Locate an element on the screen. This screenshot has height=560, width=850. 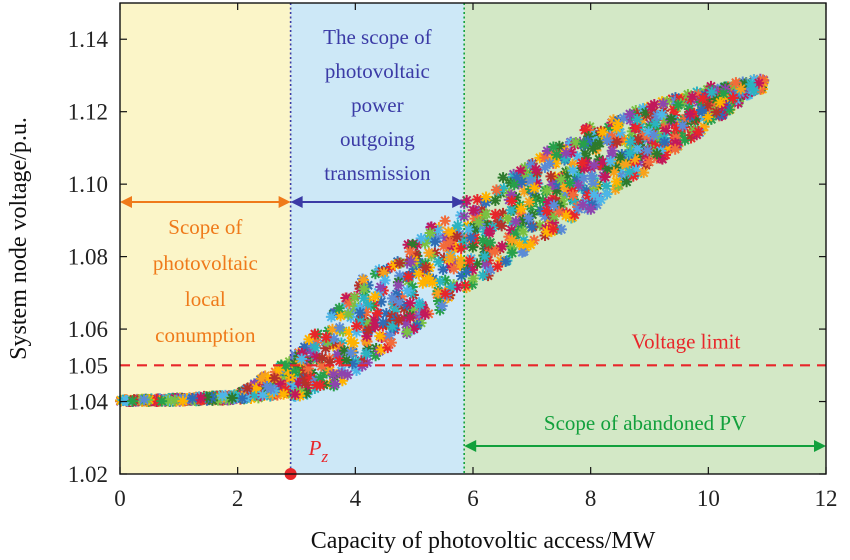
y-tick-label: 1.14 is located at coordinates (88, 39).